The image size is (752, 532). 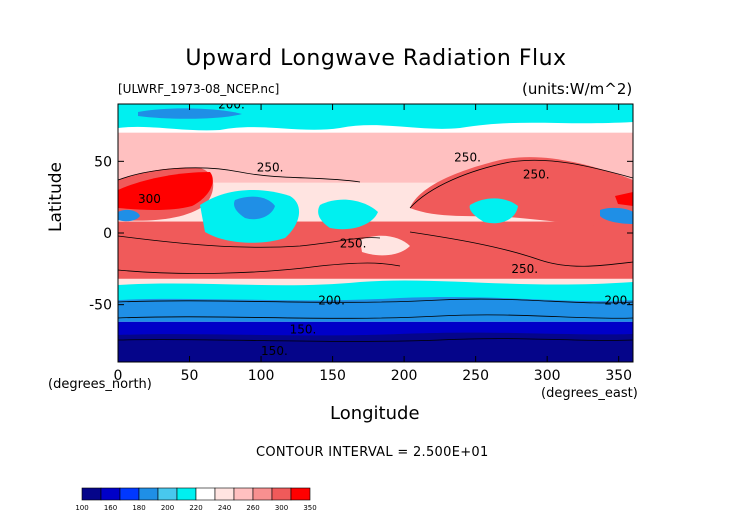 I want to click on tropical-hot-east, so click(x=624, y=199).